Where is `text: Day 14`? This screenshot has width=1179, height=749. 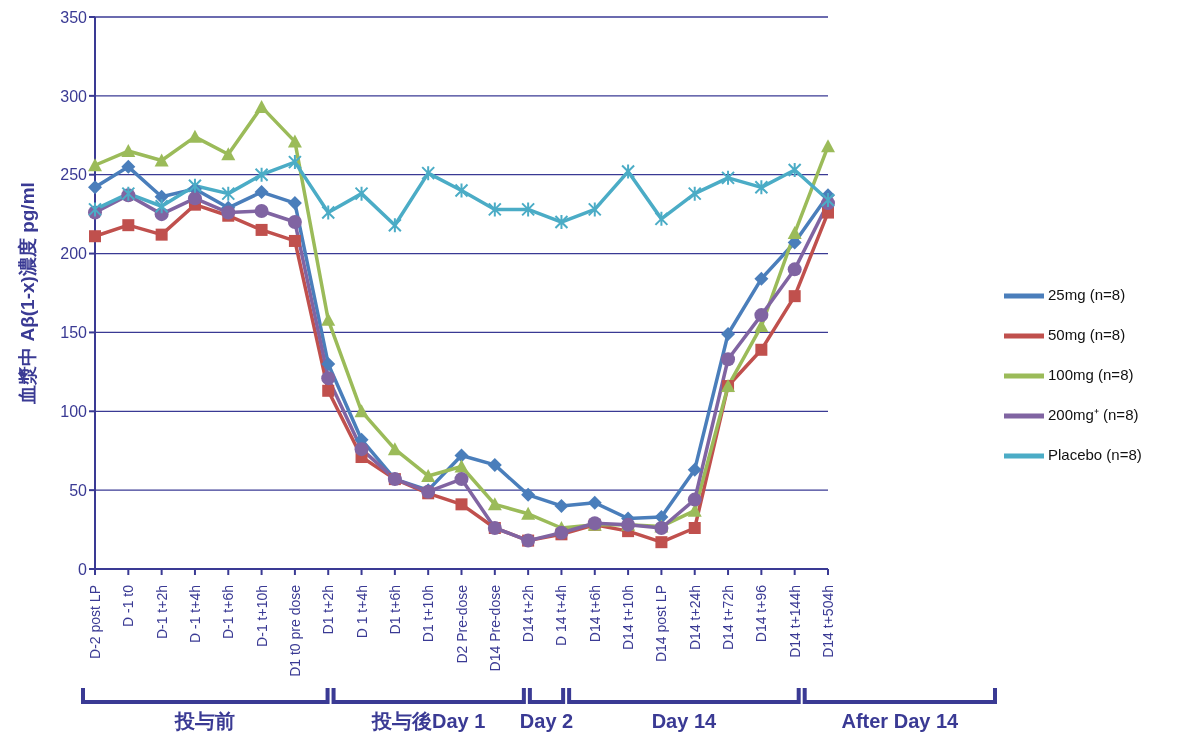
text: Day 14 is located at coordinates (684, 721).